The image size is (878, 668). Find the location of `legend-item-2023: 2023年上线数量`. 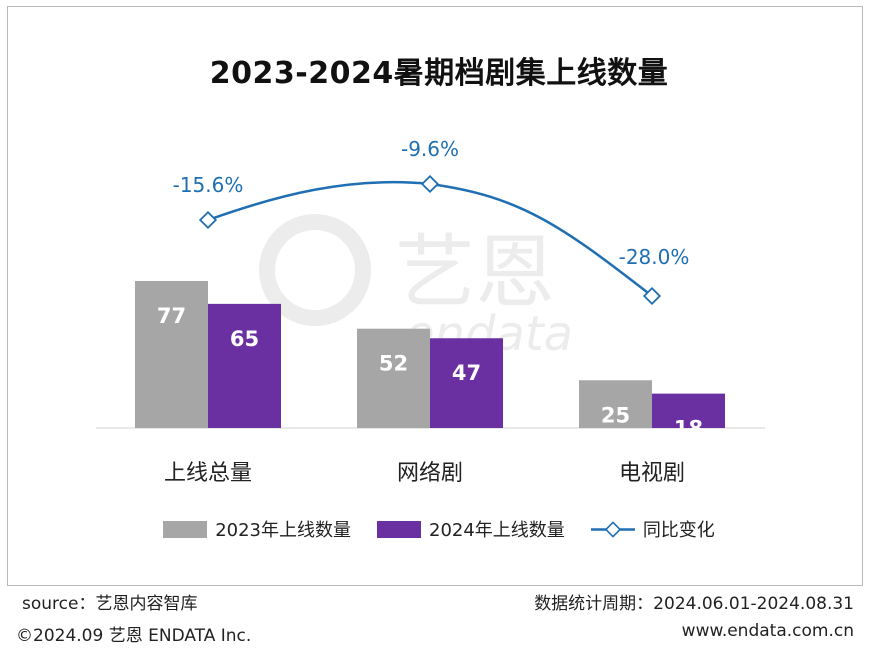

legend-item-2023: 2023年上线数量 is located at coordinates (257, 529).